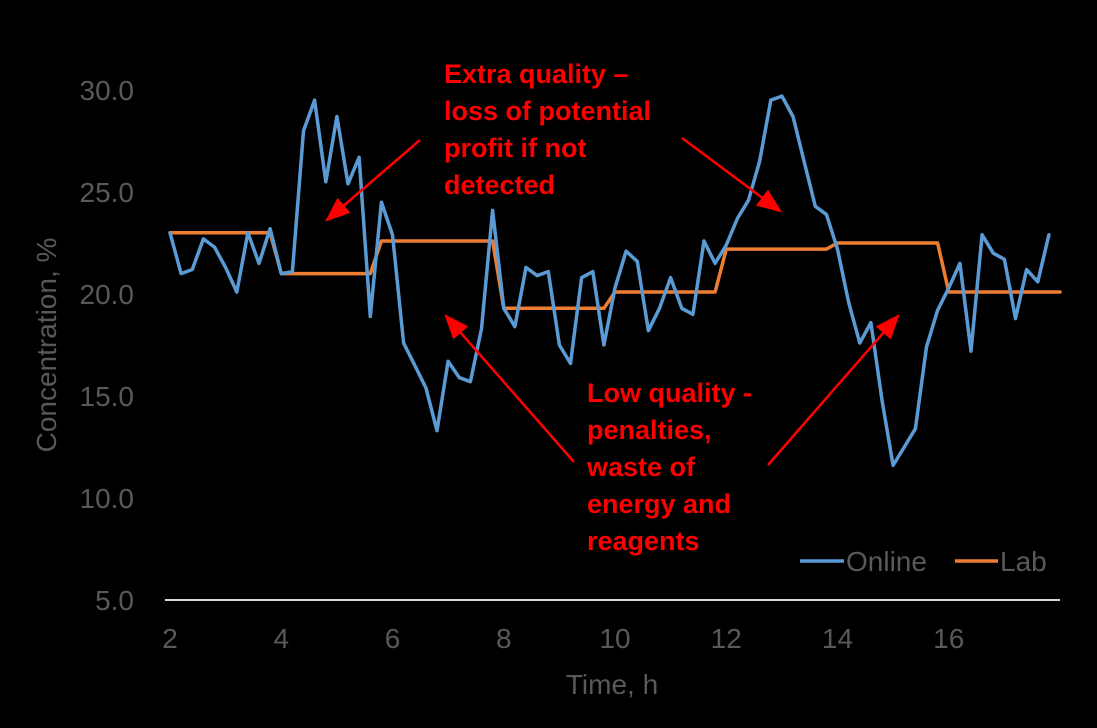 This screenshot has height=728, width=1097. I want to click on annotation-extra-quality-line-2: loss of potential, so click(547, 111).